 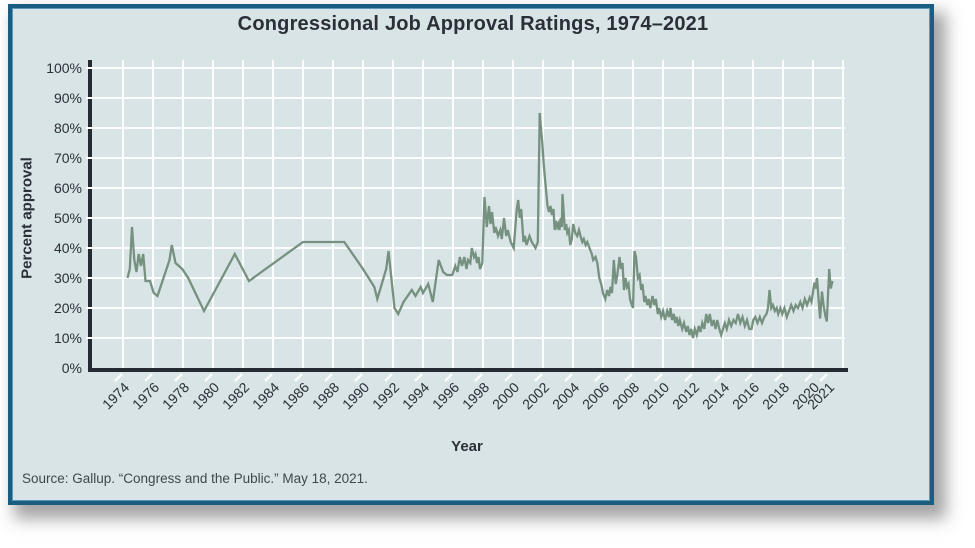 What do you see at coordinates (468, 370) in the screenshot?
I see `x-axis-line` at bounding box center [468, 370].